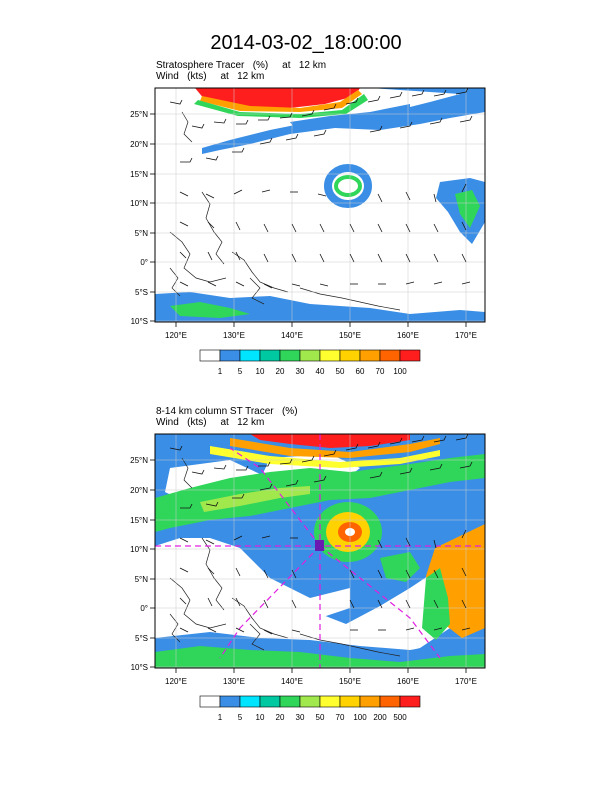  I want to click on panel1-colorbar-label: 70, so click(380, 371).